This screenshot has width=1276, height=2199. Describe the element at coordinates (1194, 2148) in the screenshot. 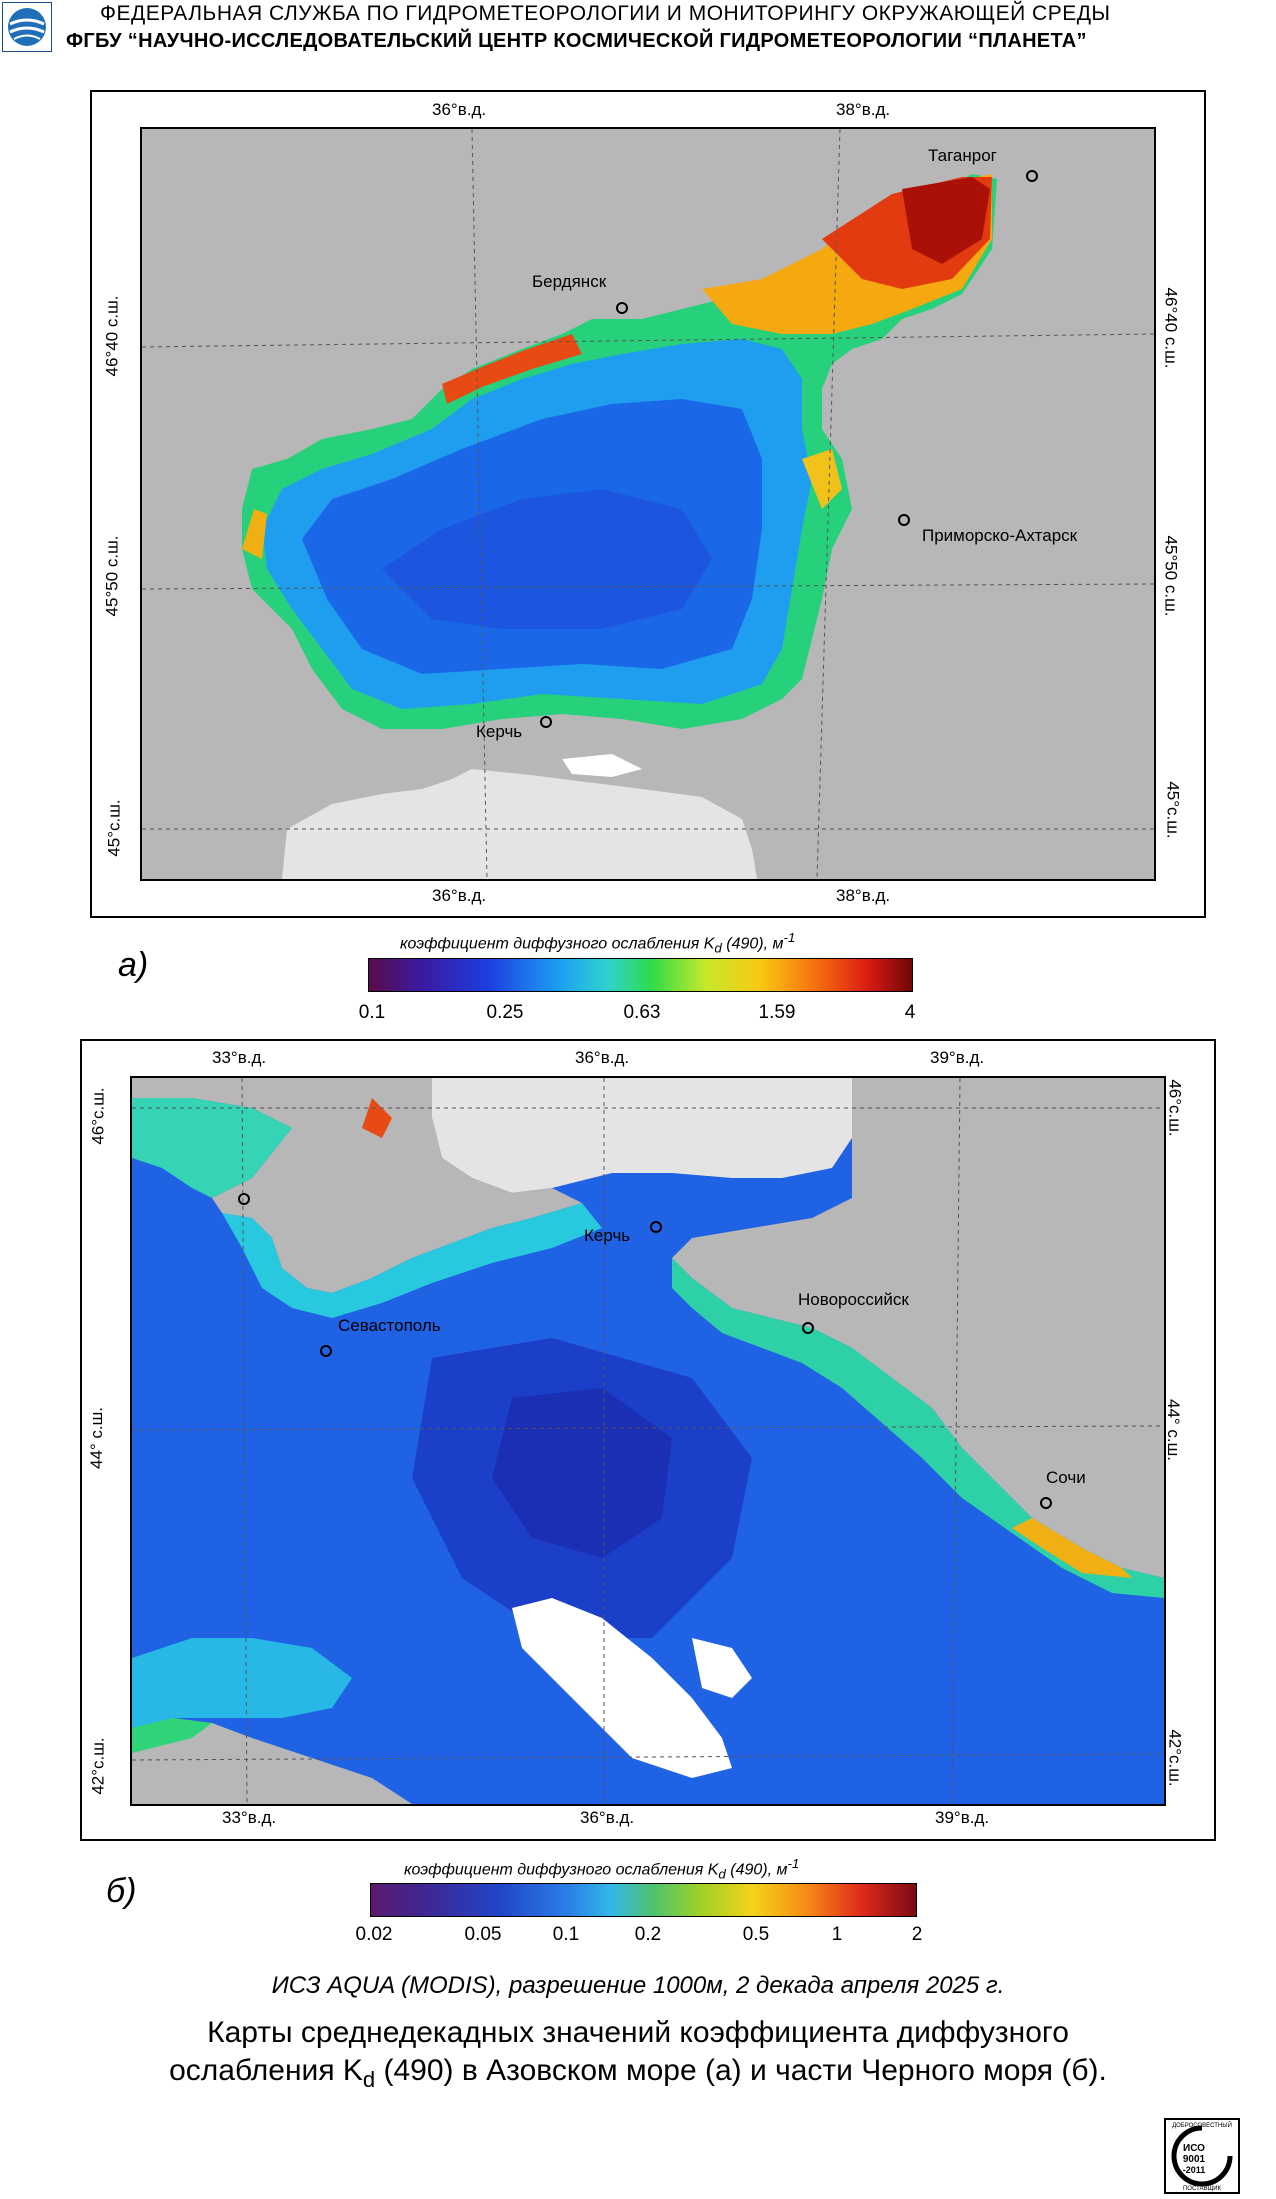

I see `svg-text: ИСО` at that location.